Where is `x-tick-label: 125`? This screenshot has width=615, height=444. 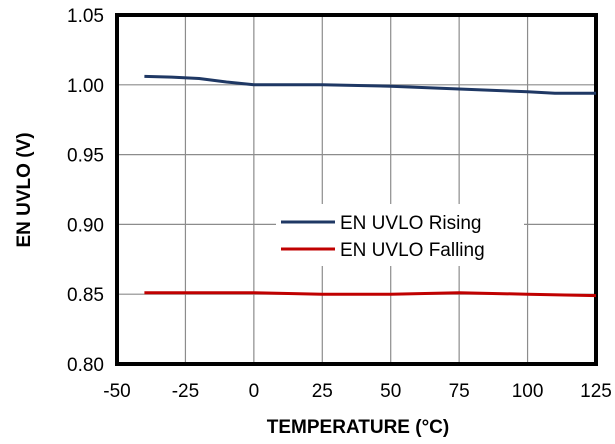 x-tick-label: 125 is located at coordinates (596, 391).